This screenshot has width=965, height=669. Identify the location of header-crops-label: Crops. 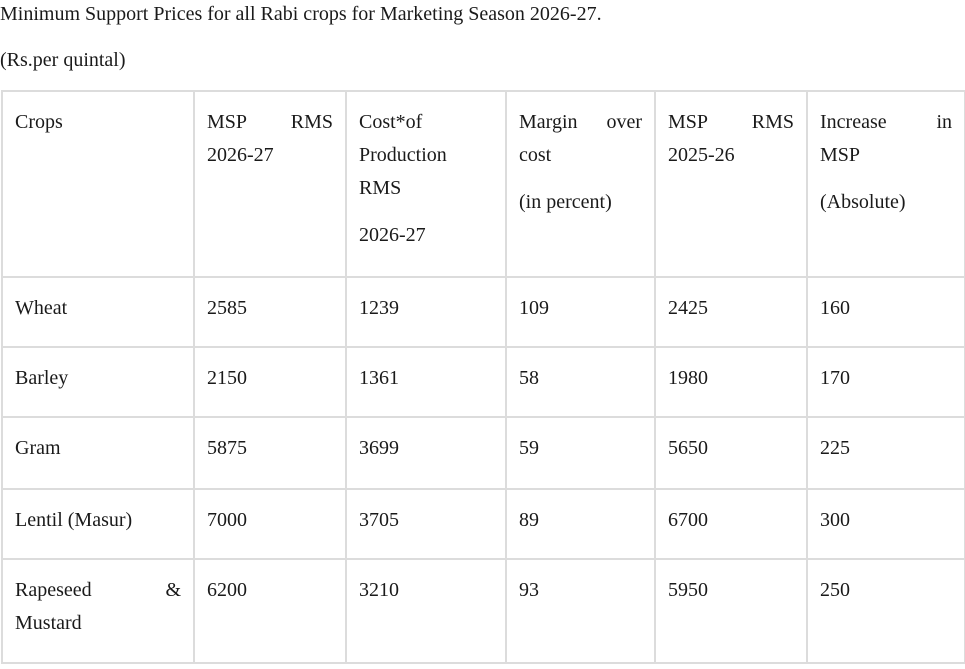
(39, 122).